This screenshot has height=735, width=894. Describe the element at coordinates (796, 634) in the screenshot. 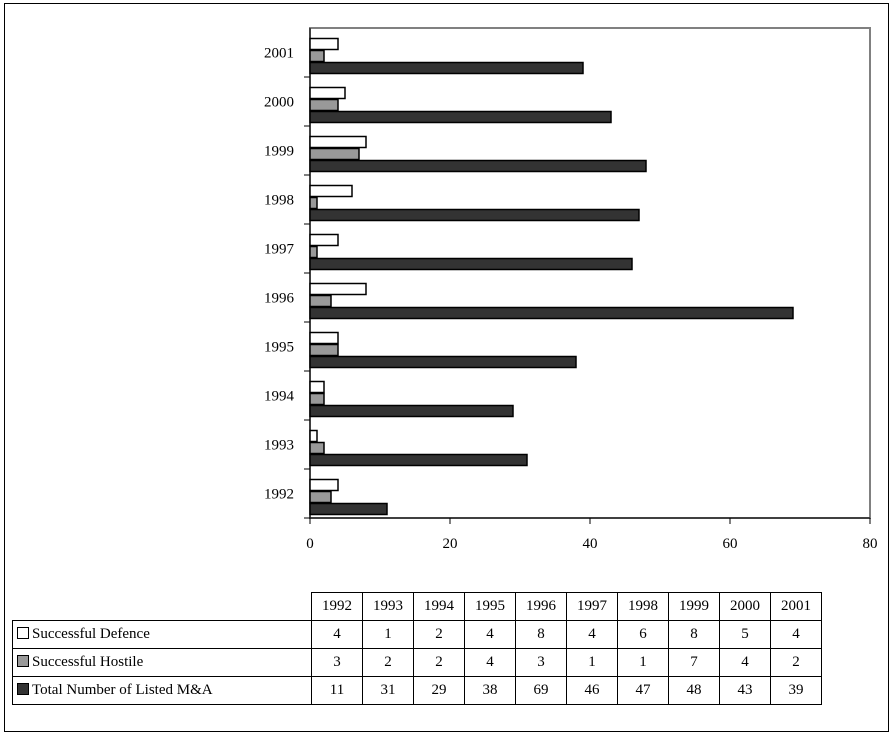

I see `table-cell-successful-defence-2001: 4` at that location.